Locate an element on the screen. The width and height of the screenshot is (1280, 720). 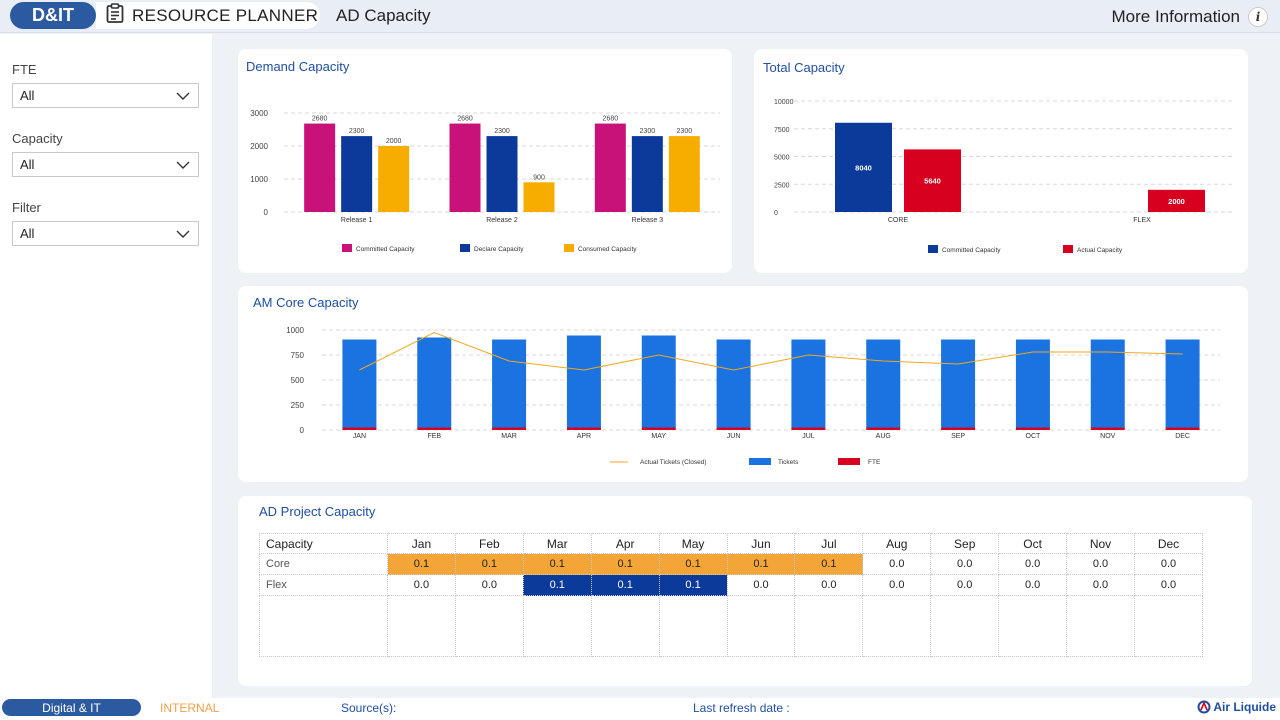
app-title-pill: RESOURCE PLANNER is located at coordinates (208, 15).